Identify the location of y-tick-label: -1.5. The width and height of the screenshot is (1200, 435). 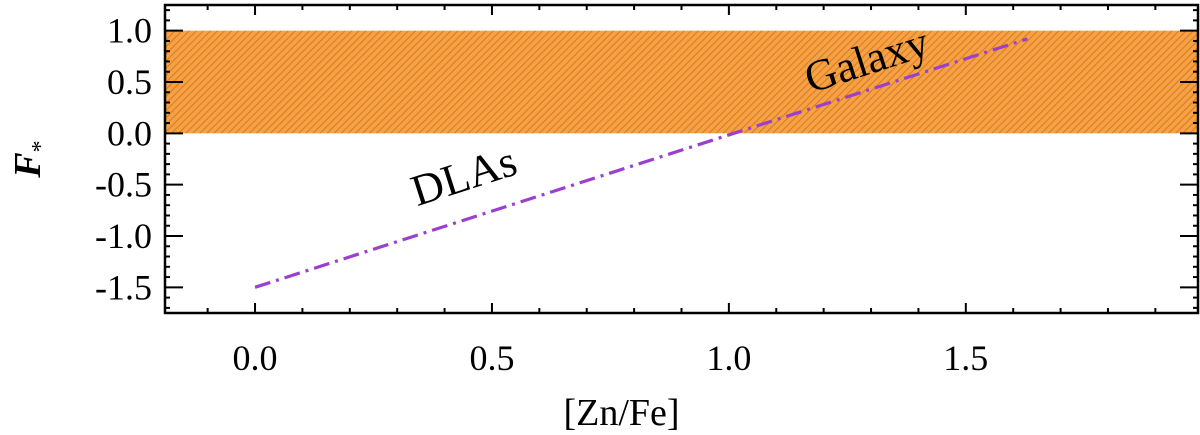
(123, 287).